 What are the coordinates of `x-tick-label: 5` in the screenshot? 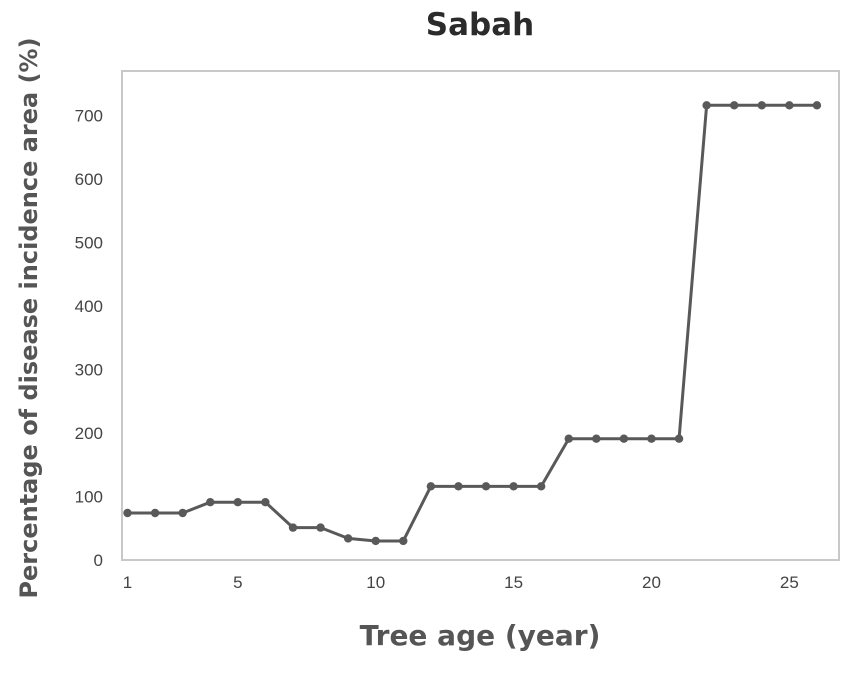 It's located at (237, 582).